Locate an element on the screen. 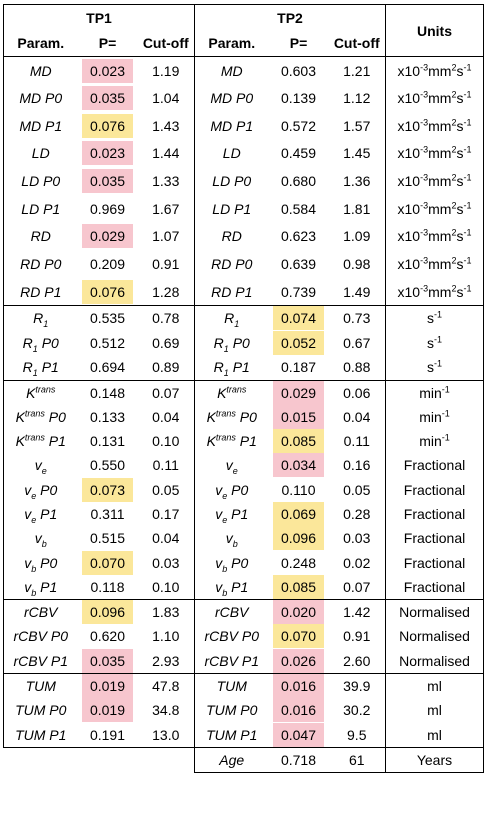 The height and width of the screenshot is (816, 493). tp2-cutoff-cell: 1.36 is located at coordinates (357, 181).